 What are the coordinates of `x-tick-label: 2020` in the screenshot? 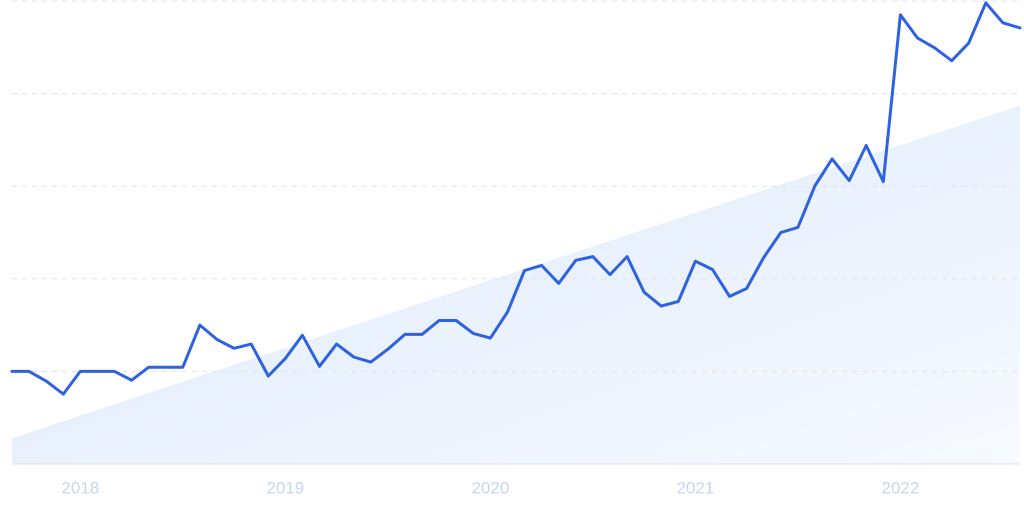 It's located at (490, 487).